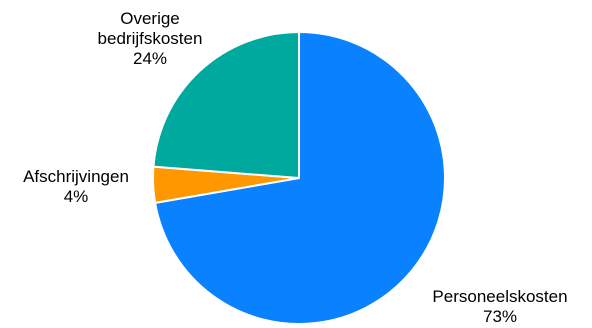 This screenshot has width=592, height=328. Describe the element at coordinates (76, 196) in the screenshot. I see `slice-value-afschrijvingen: 4%` at that location.